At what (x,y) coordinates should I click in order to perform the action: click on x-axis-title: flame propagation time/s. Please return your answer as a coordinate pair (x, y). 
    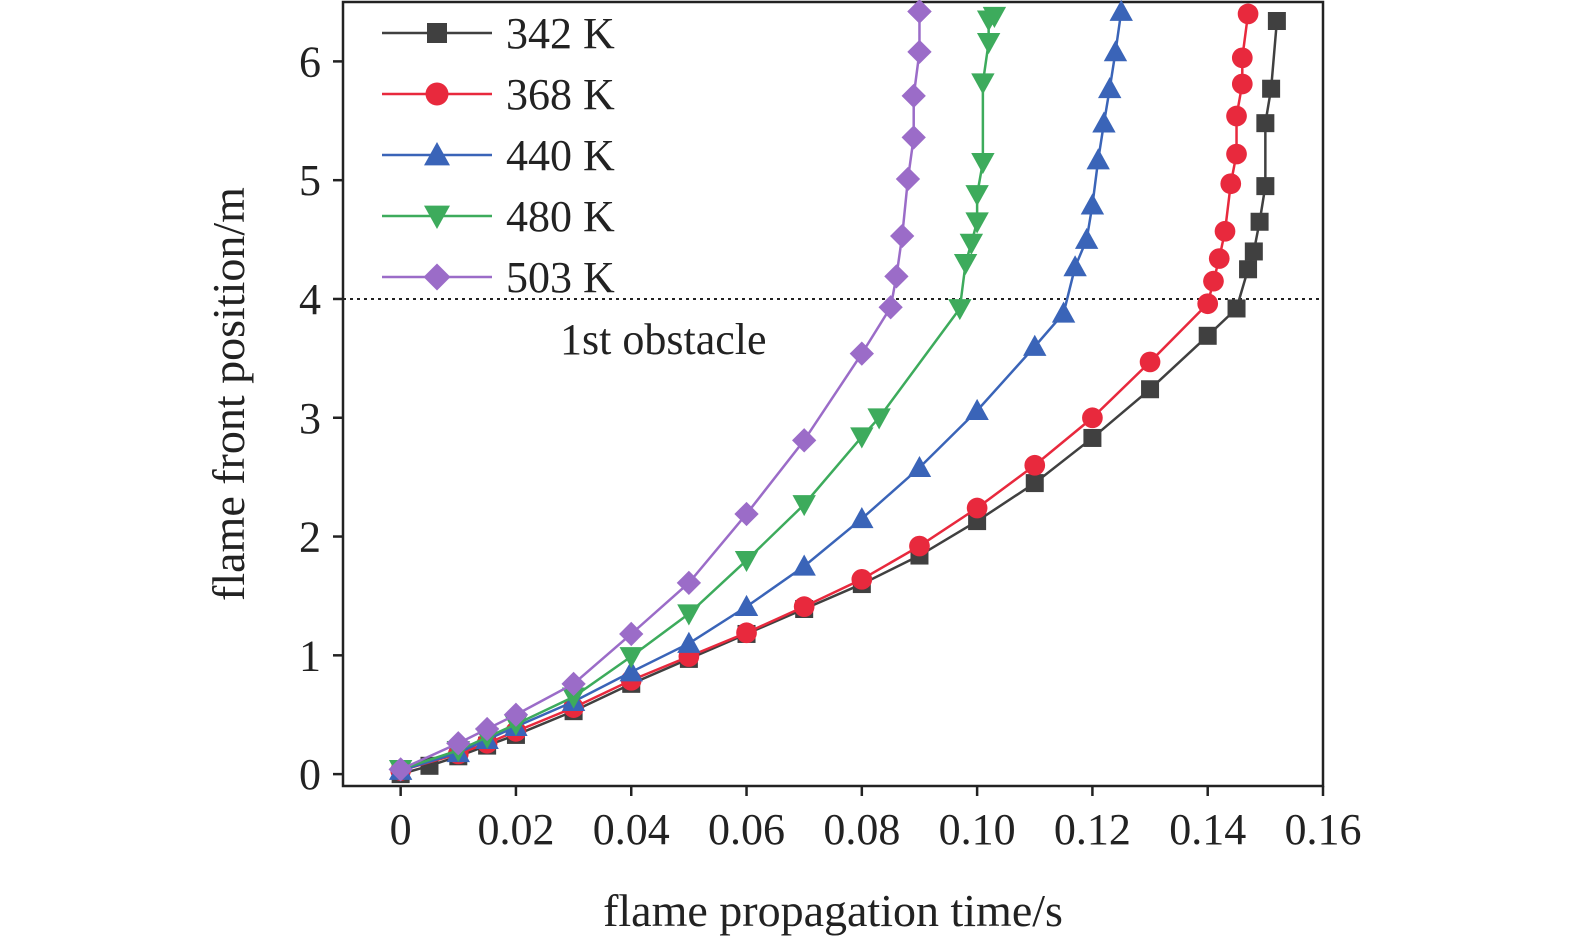
    Looking at the image, I should click on (833, 910).